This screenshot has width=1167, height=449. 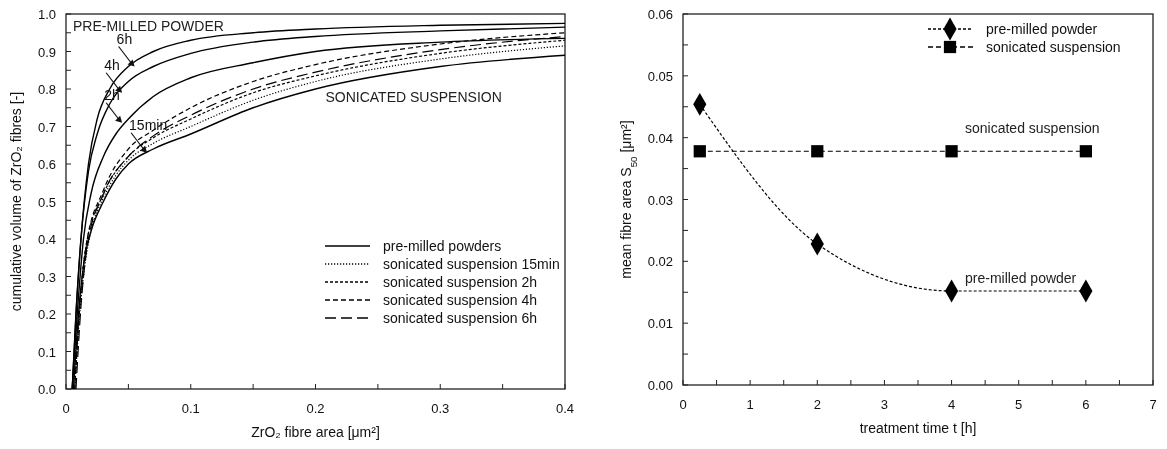 What do you see at coordinates (660, 324) in the screenshot?
I see `y-tick-label: 0.01` at bounding box center [660, 324].